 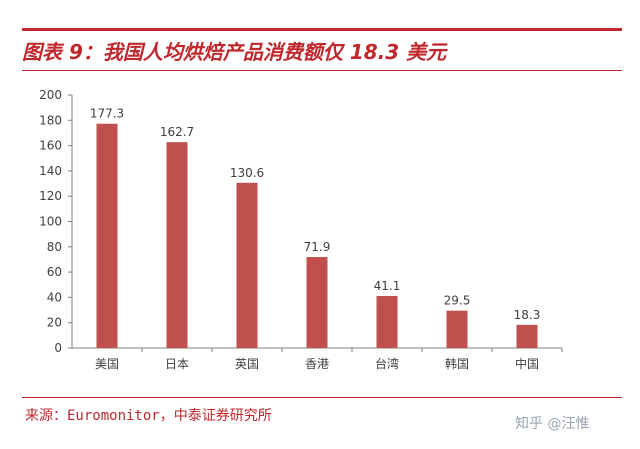 What do you see at coordinates (148, 416) in the screenshot?
I see `source-note: 来源：Euromonitor，中泰证券研究所` at bounding box center [148, 416].